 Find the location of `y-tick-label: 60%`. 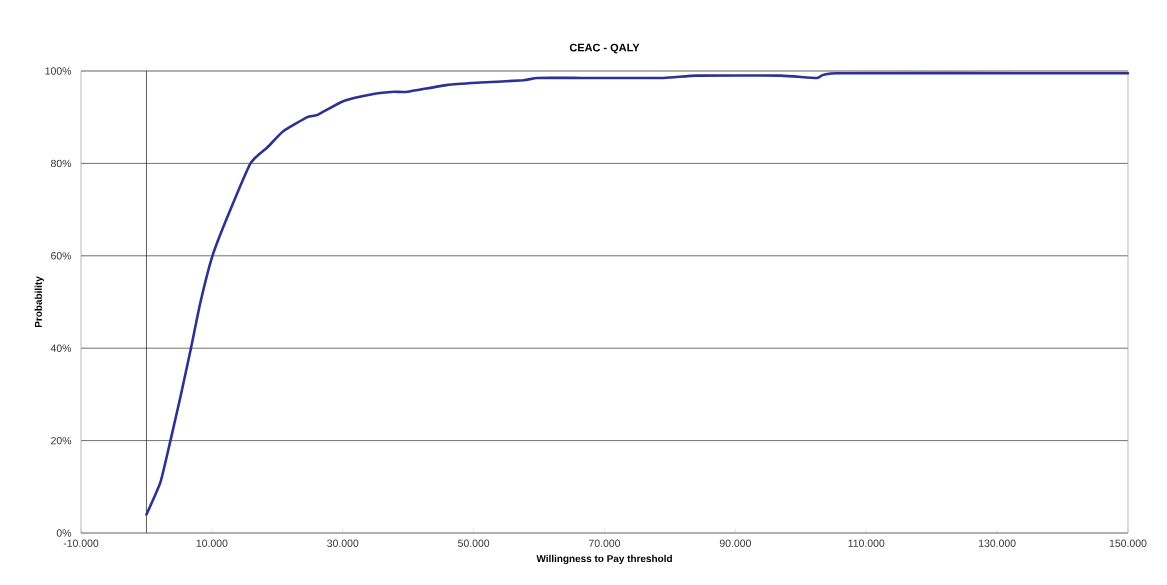

y-tick-label: 60% is located at coordinates (61, 256).